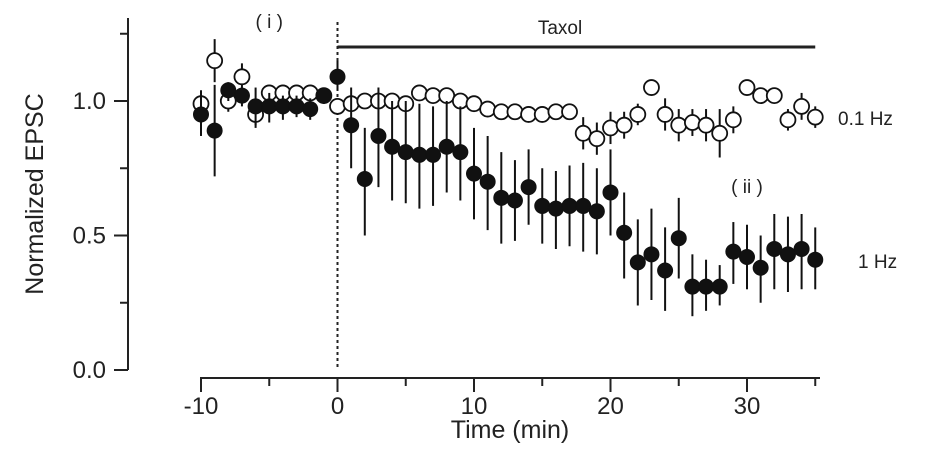 This screenshot has width=925, height=449. I want to click on y-tick-label: 1.0, so click(89, 101).